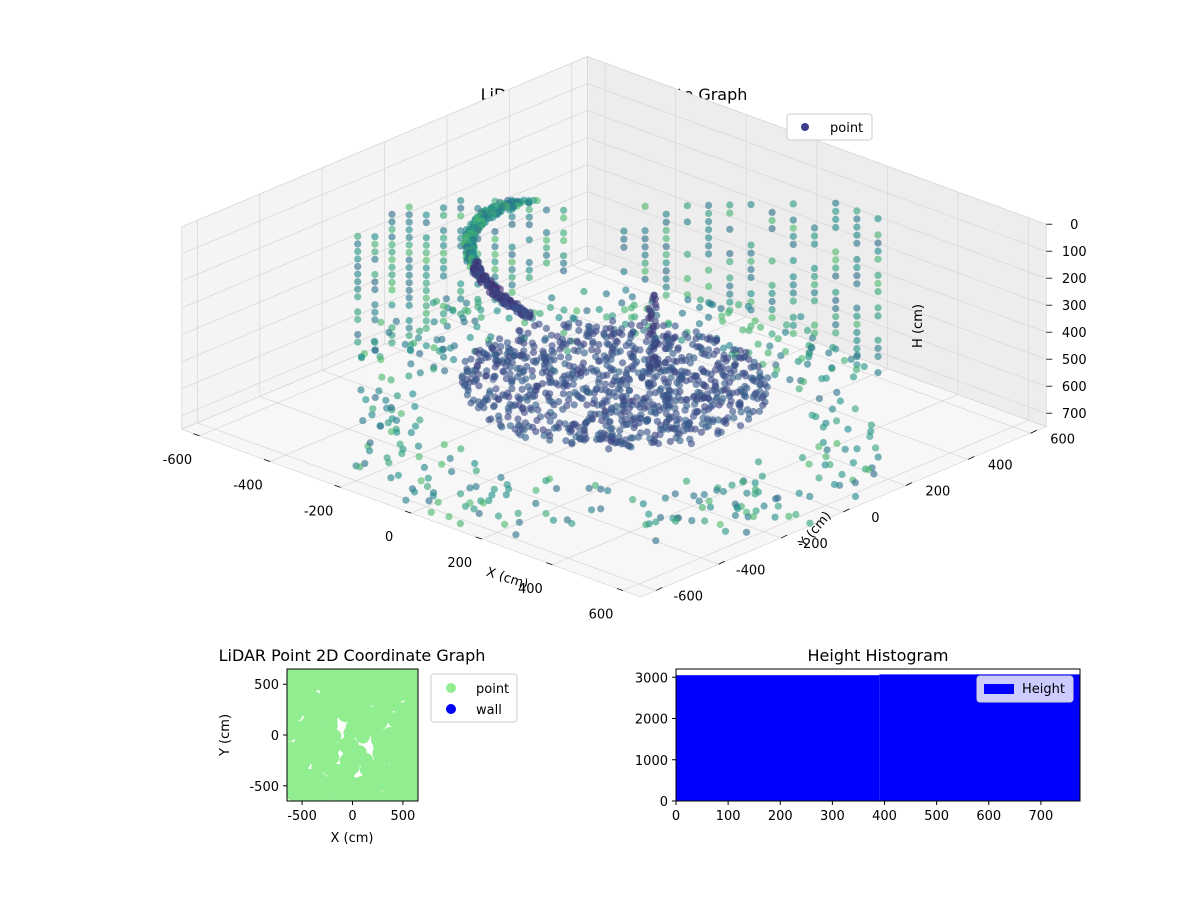 The height and width of the screenshot is (900, 1200). I want to click on tick-3d-x-label: -400, so click(248, 486).